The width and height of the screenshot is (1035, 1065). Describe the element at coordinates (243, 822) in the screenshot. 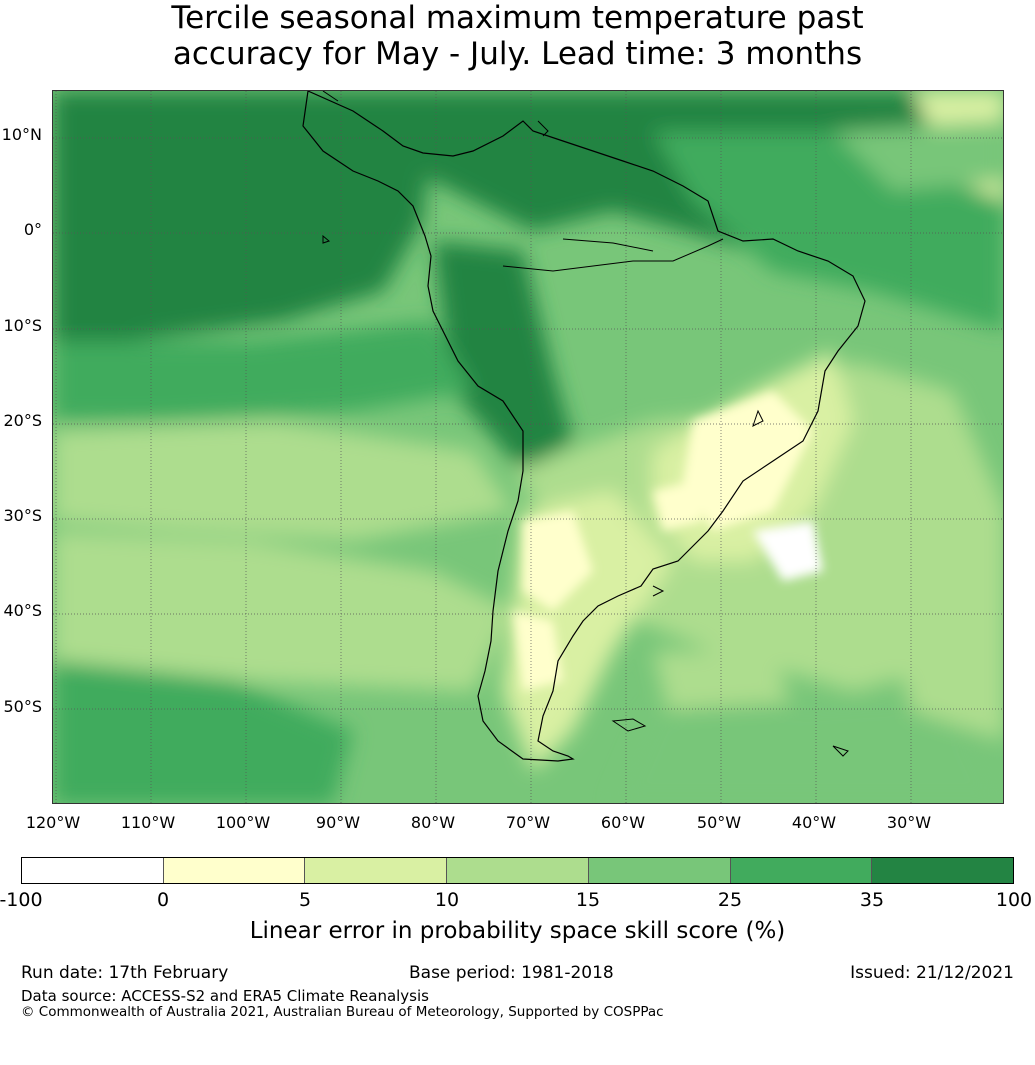

I see `lon-label-100w: 100°W` at that location.